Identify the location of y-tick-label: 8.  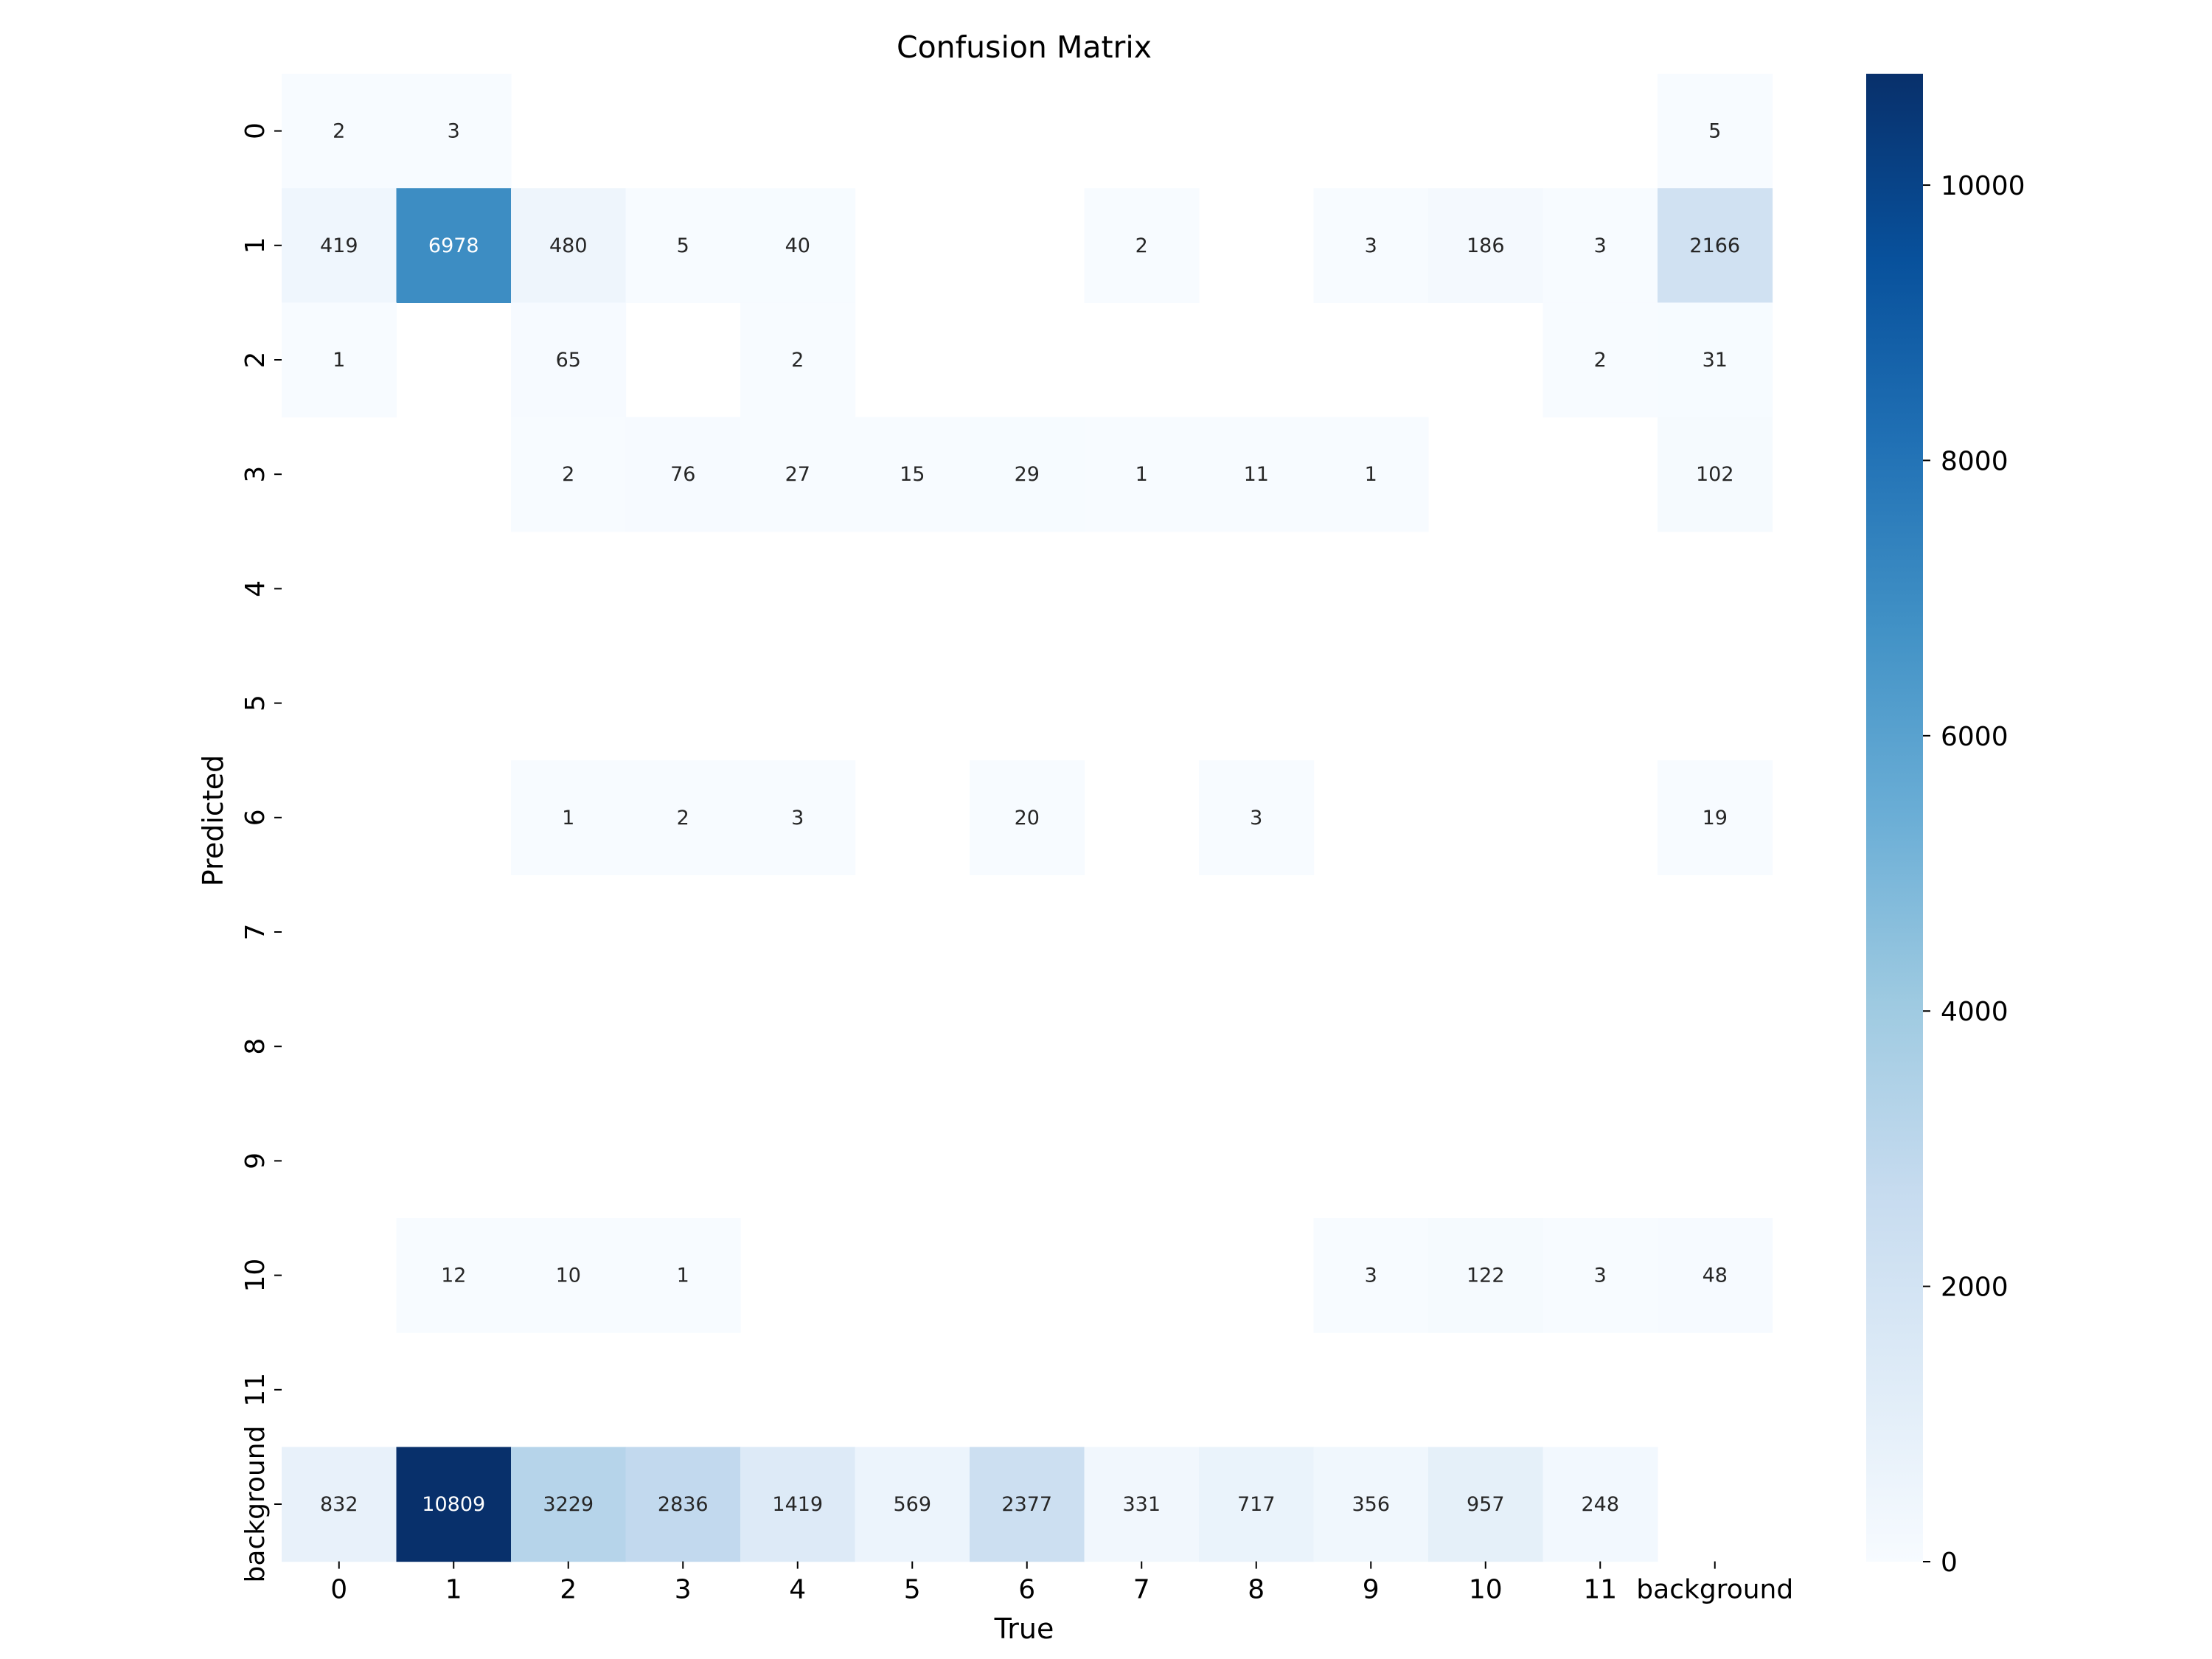
(255, 1046).